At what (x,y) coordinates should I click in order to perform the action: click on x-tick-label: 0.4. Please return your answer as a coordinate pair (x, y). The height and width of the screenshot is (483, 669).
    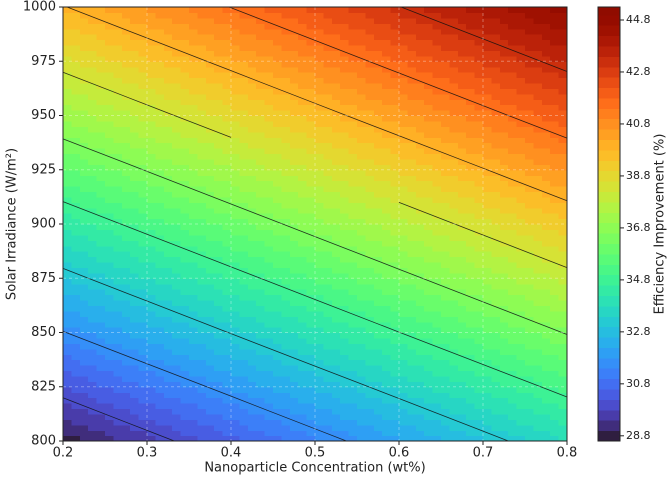
    Looking at the image, I should click on (231, 453).